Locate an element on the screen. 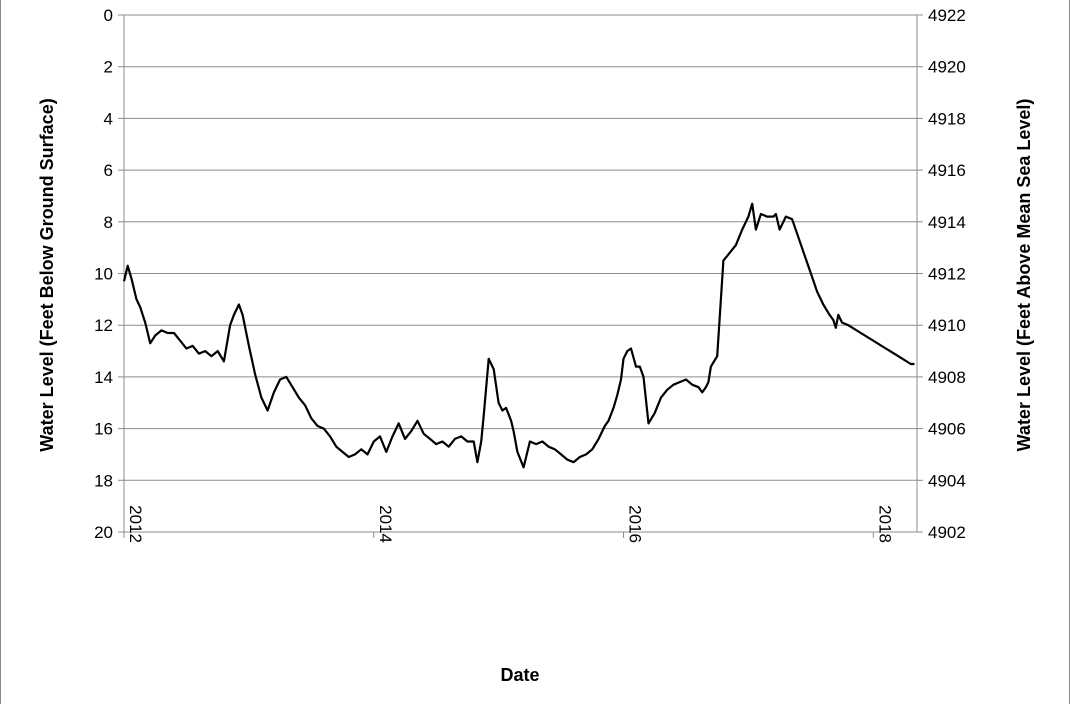 This screenshot has width=1070, height=704. y-left-tick-label: 18 is located at coordinates (103, 480).